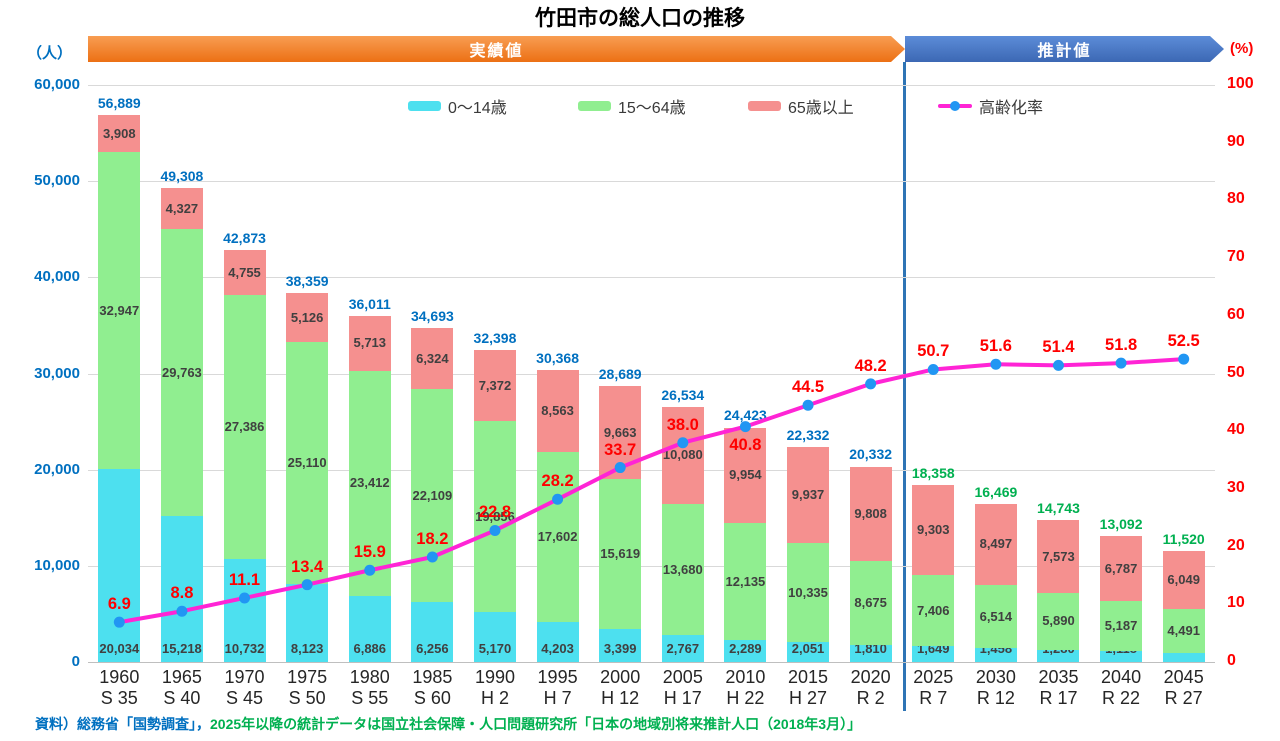  What do you see at coordinates (1183, 539) in the screenshot?
I see `bar-total-value: 11,520` at bounding box center [1183, 539].